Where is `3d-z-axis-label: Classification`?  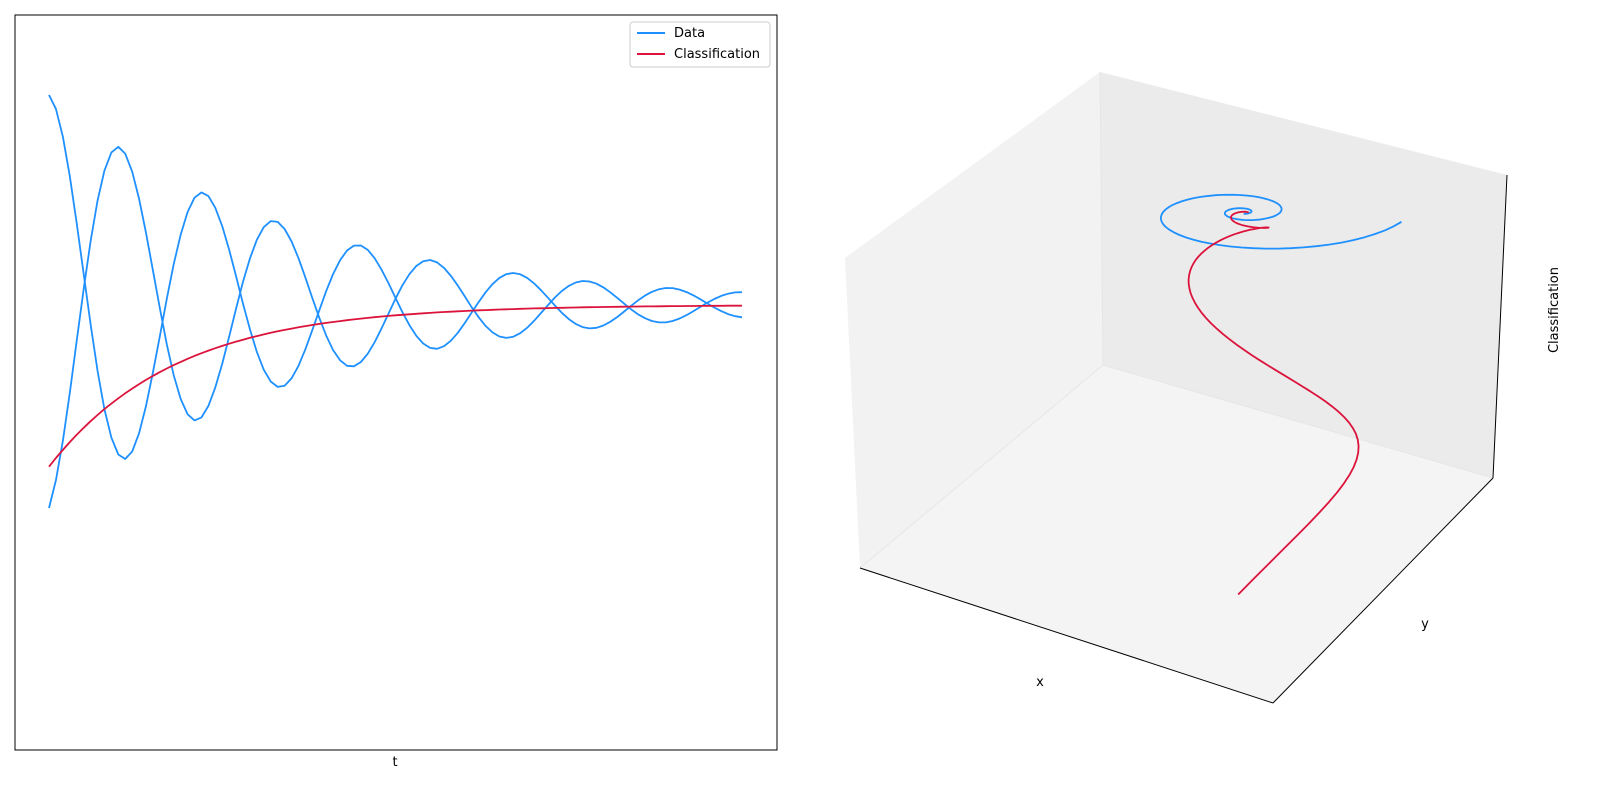
3d-z-axis-label: Classification is located at coordinates (1554, 310).